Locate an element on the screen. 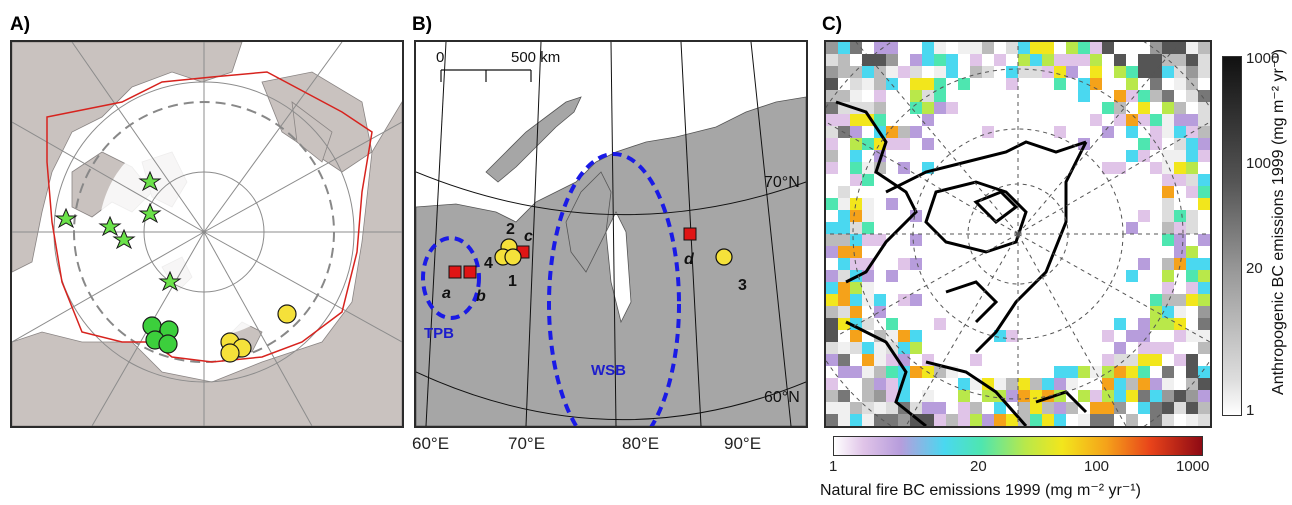  yellow-site-markers is located at coordinates (258, 333).